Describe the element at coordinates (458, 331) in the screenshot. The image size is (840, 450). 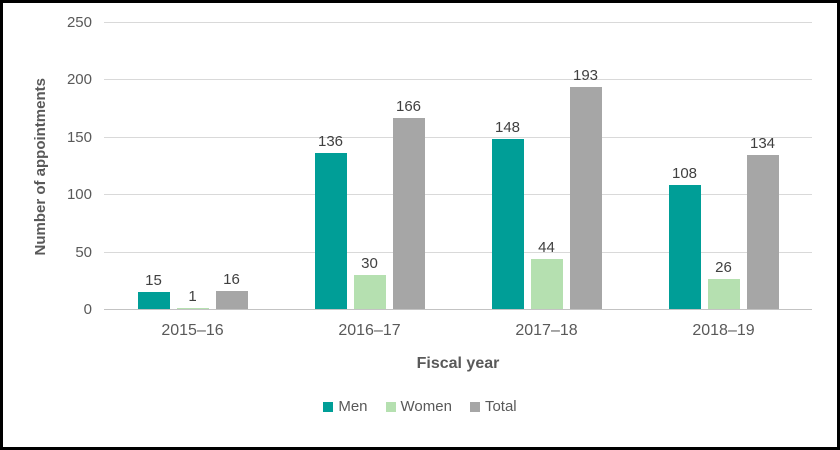
I see `x-axis-tick-labels: 2015–16 2016–17 2017–18 2018–19` at that location.